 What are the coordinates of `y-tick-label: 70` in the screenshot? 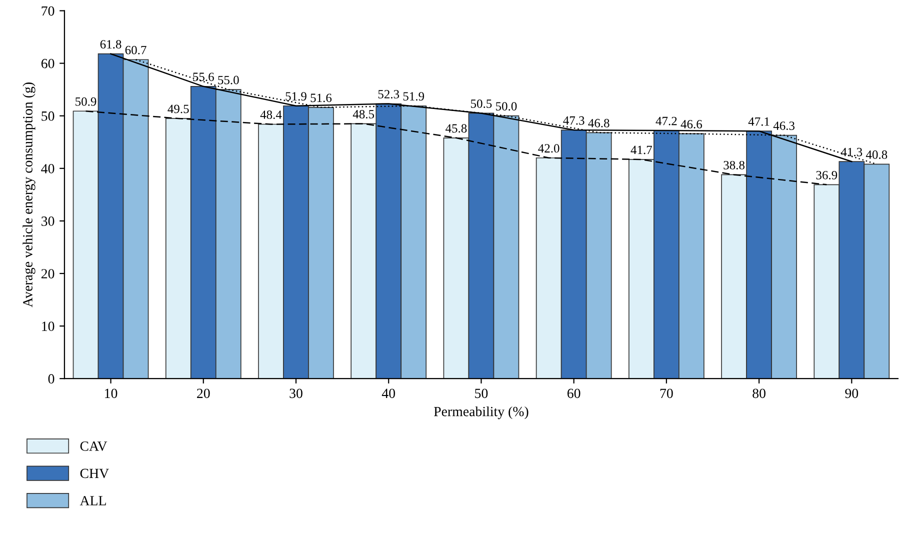 It's located at (48, 11).